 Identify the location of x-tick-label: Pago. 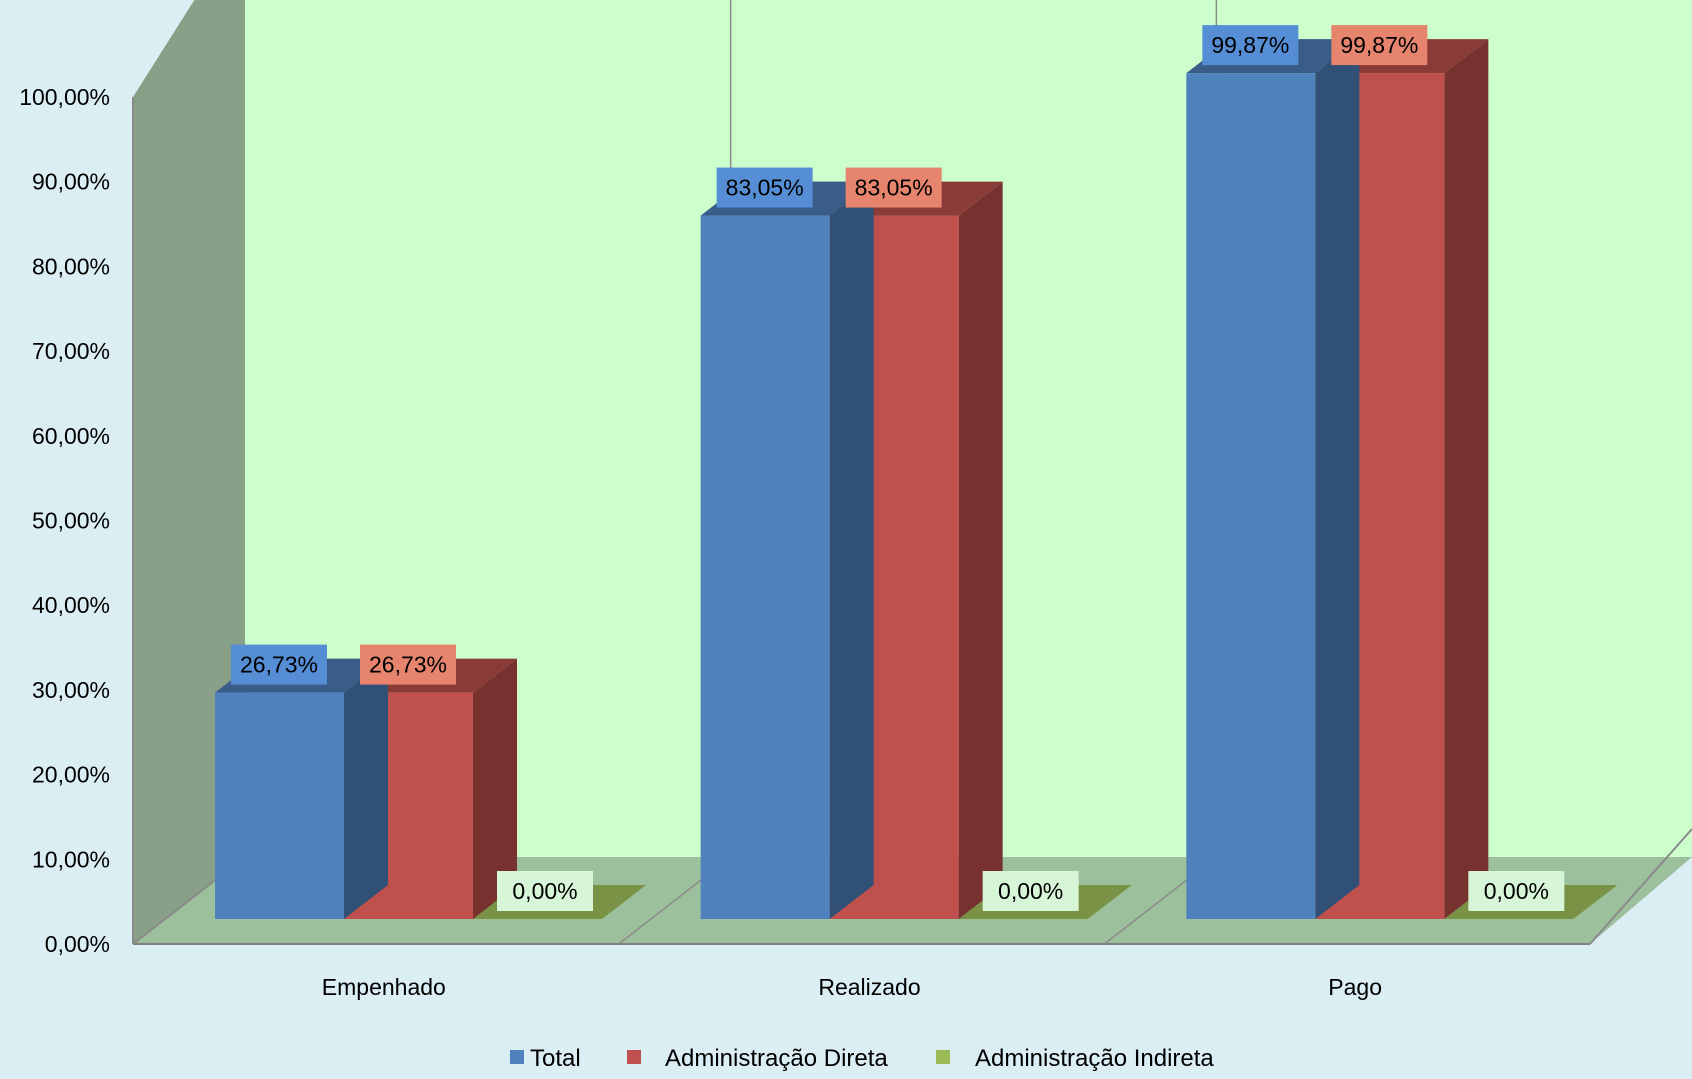
(1355, 987).